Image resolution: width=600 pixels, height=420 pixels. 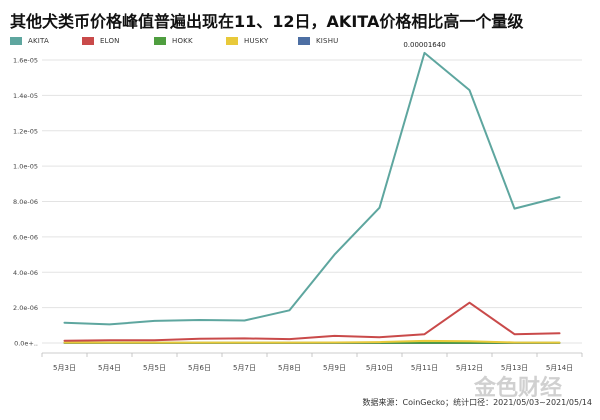 What do you see at coordinates (25, 237) in the screenshot?
I see `y-tick-label: 6.0e-06` at bounding box center [25, 237].